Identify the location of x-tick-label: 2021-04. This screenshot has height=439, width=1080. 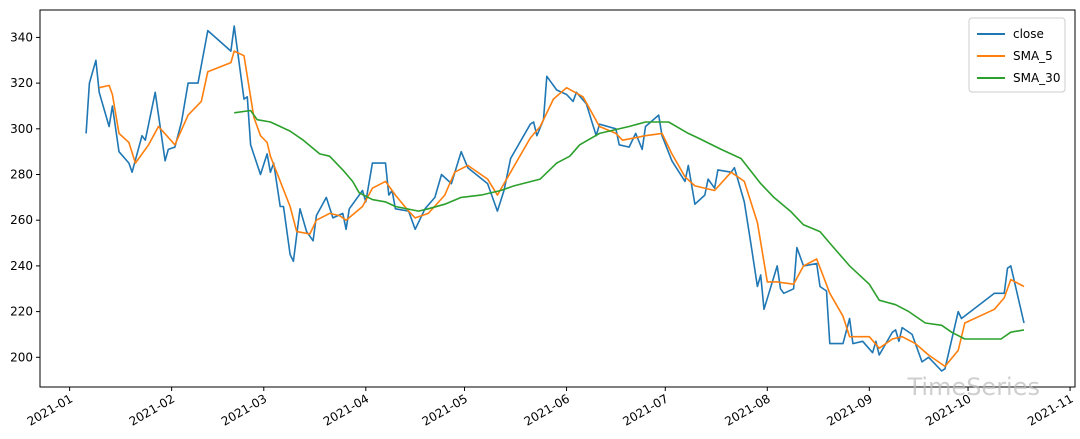
(346, 409).